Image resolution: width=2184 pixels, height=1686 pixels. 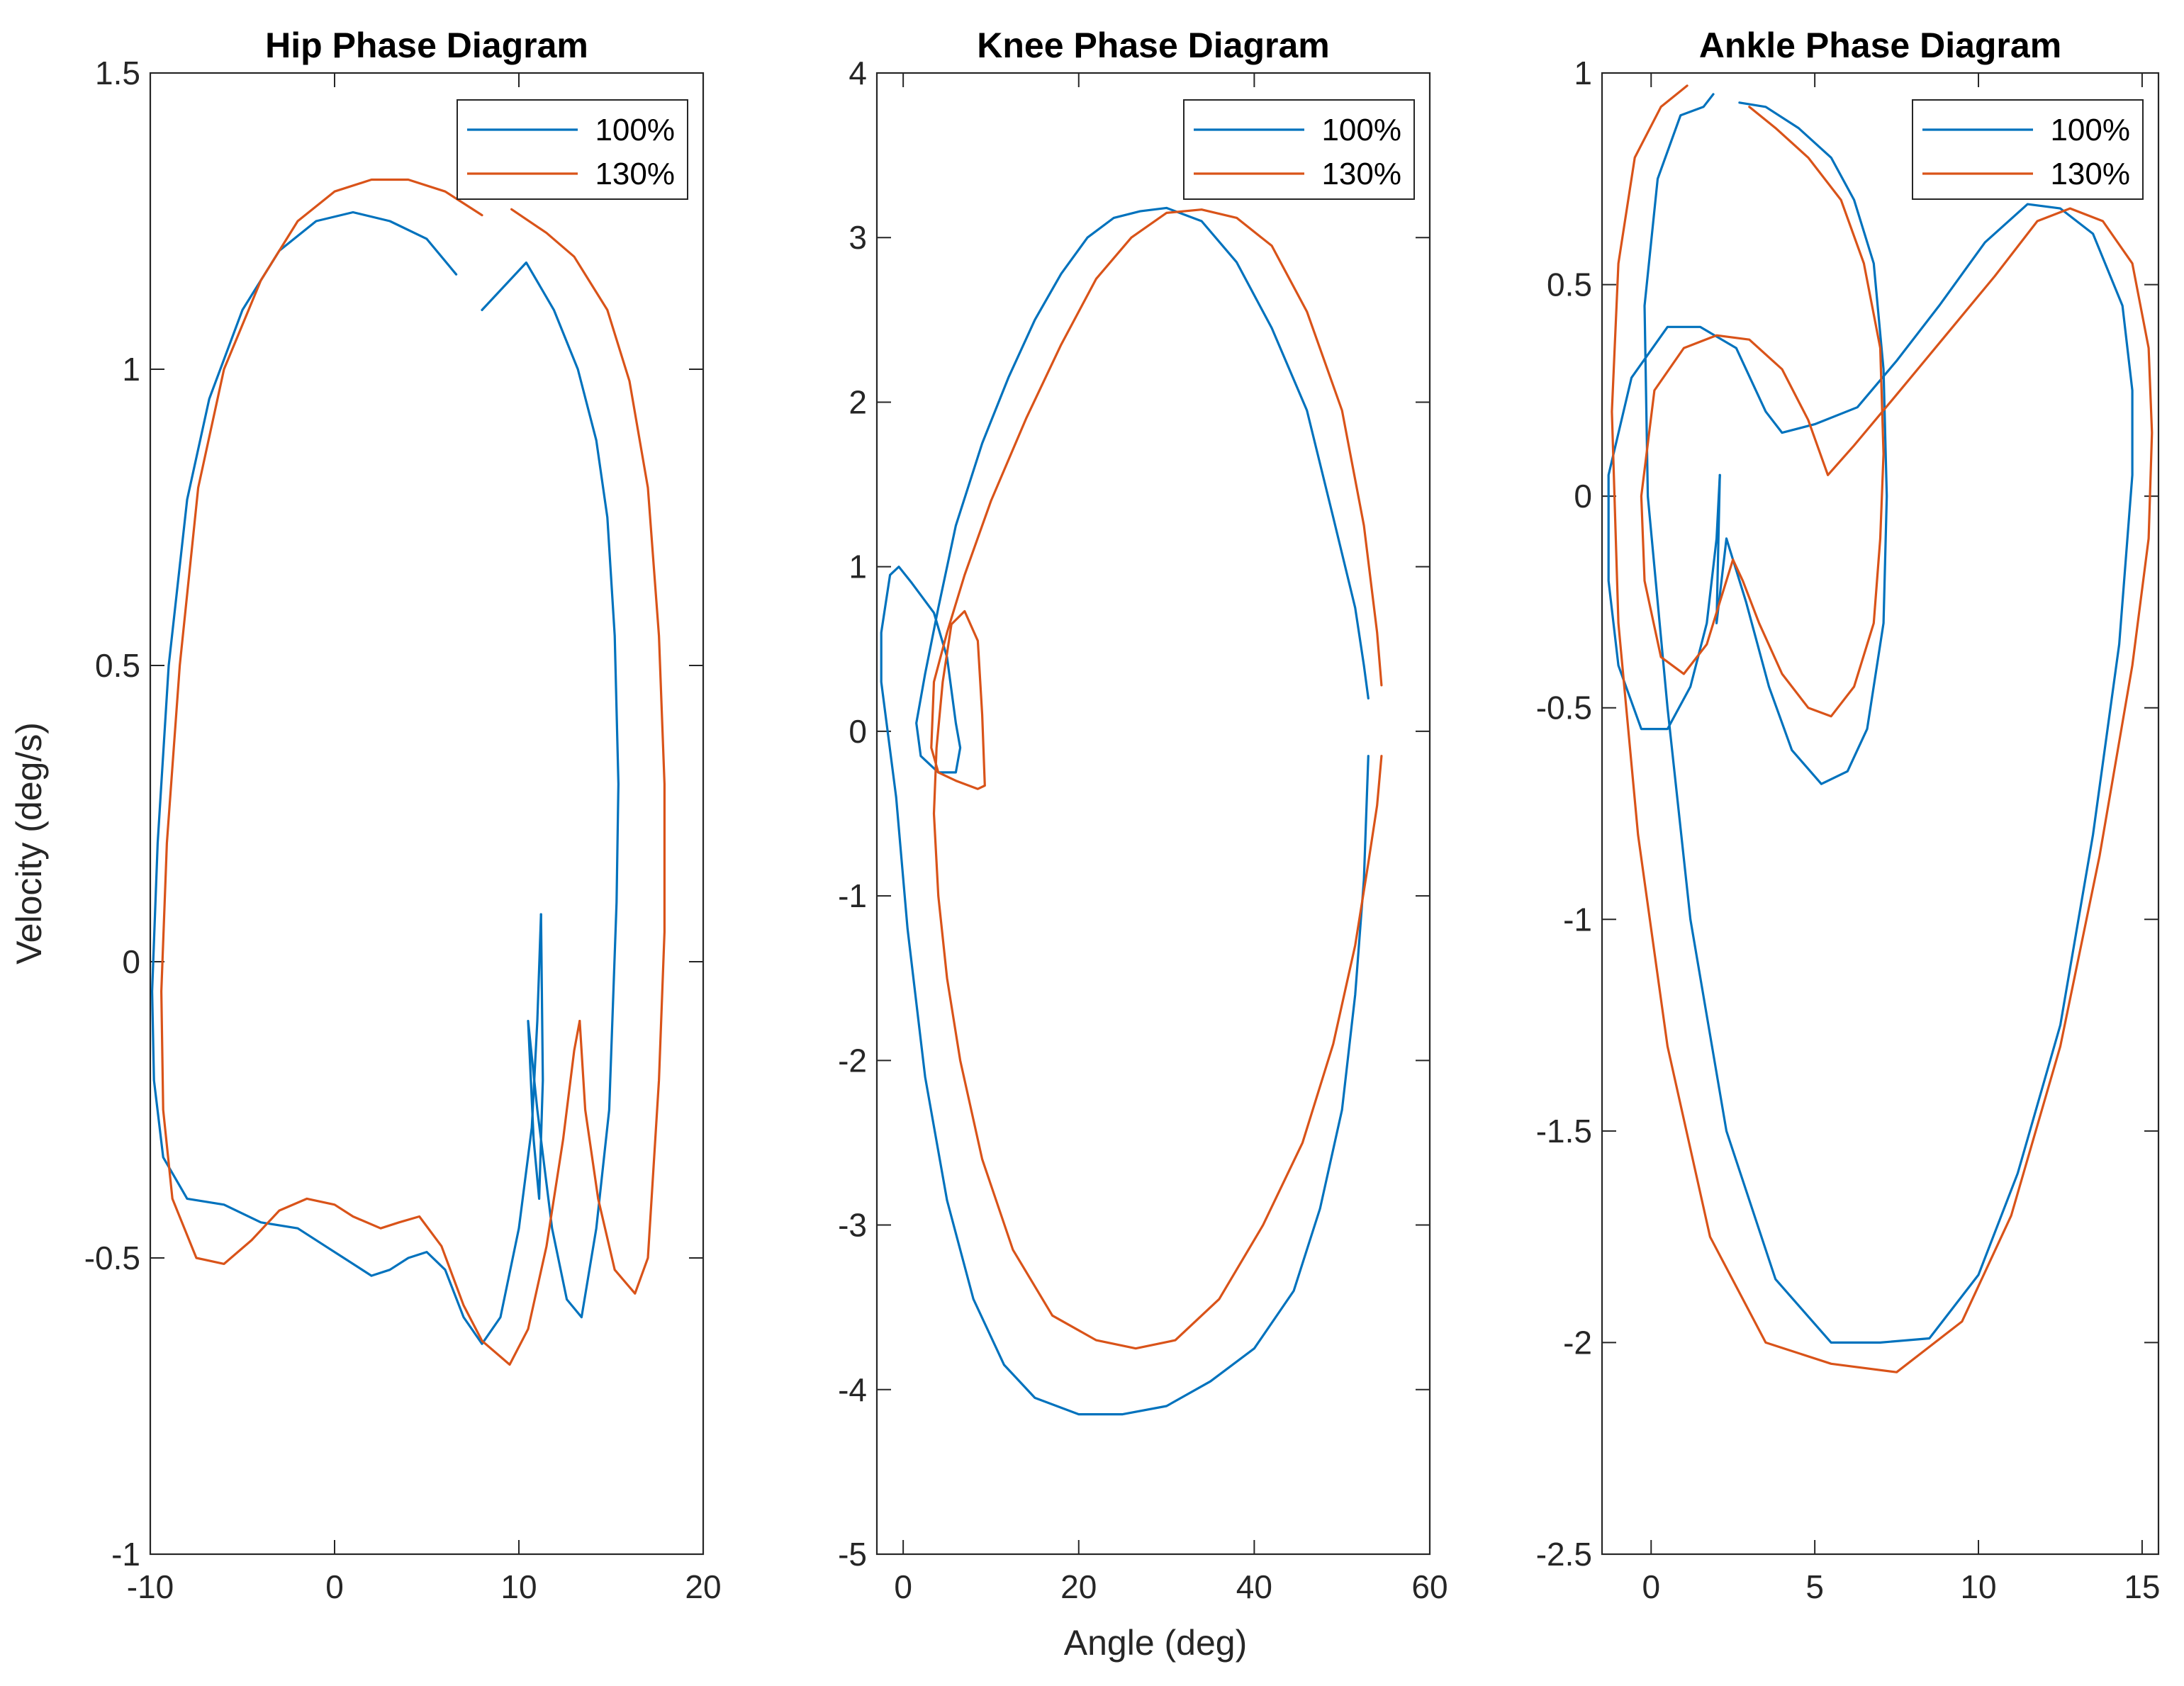 I want to click on ankle-legend-box, so click(x=2028, y=149).